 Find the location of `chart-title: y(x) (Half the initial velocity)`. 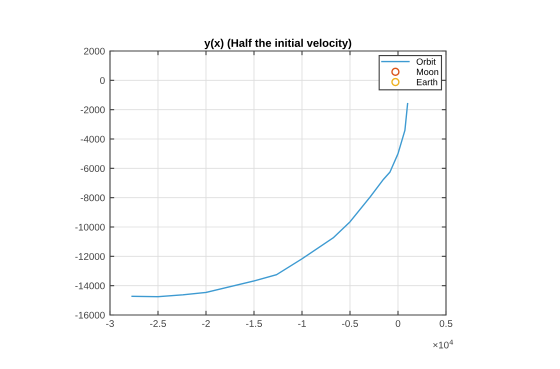

chart-title: y(x) (Half the initial velocity) is located at coordinates (278, 44).